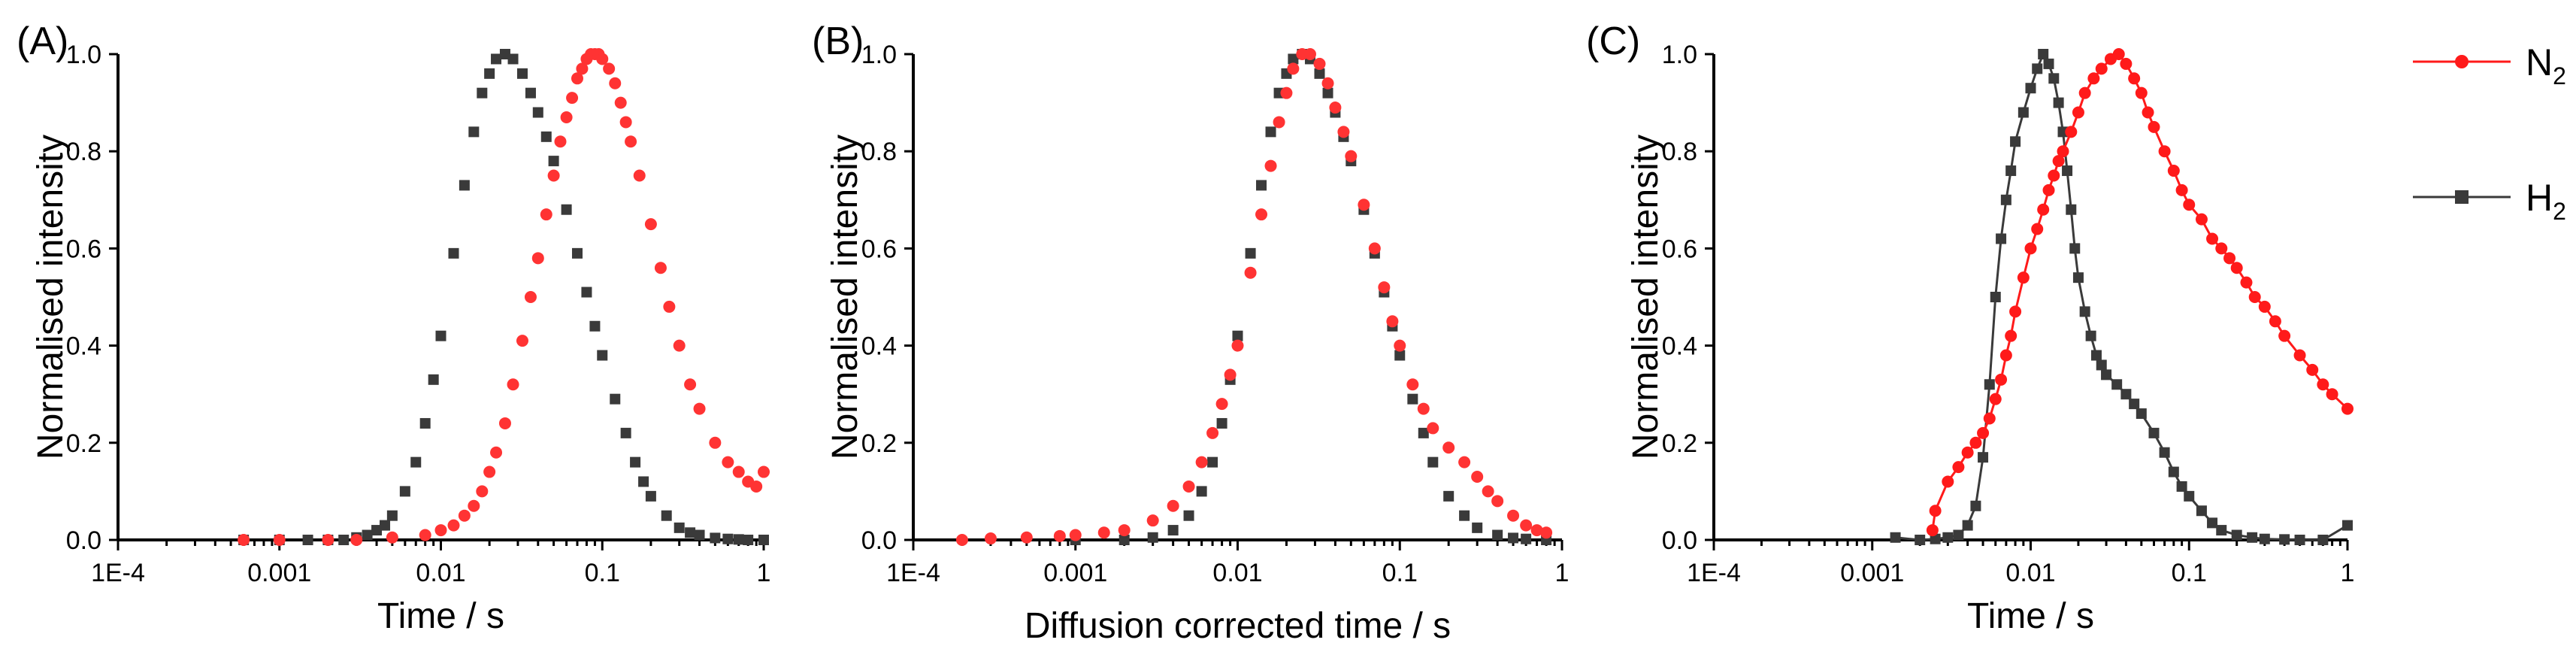 The width and height of the screenshot is (2576, 664). I want to click on x-tick-label: 1, so click(1562, 573).